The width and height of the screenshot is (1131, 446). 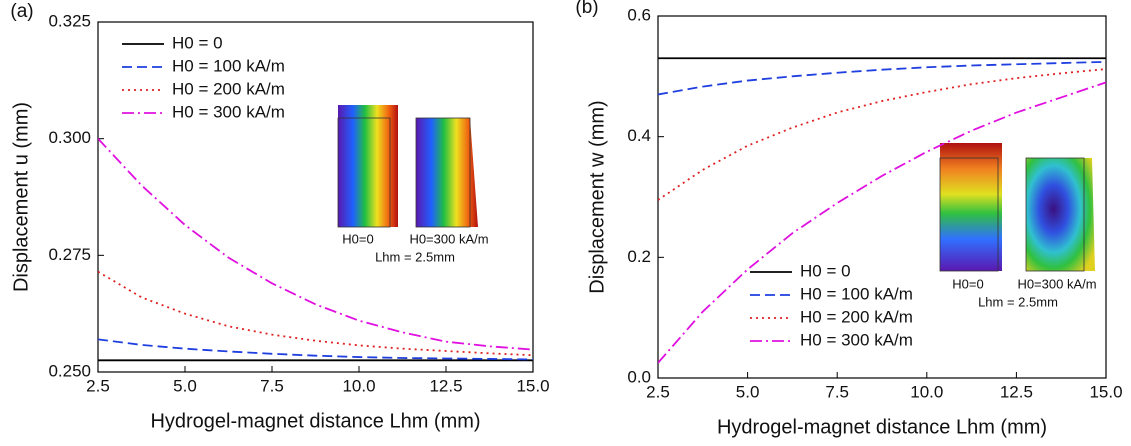 What do you see at coordinates (597, 196) in the screenshot?
I see `y-axis-label: Displacement w (mm)` at bounding box center [597, 196].